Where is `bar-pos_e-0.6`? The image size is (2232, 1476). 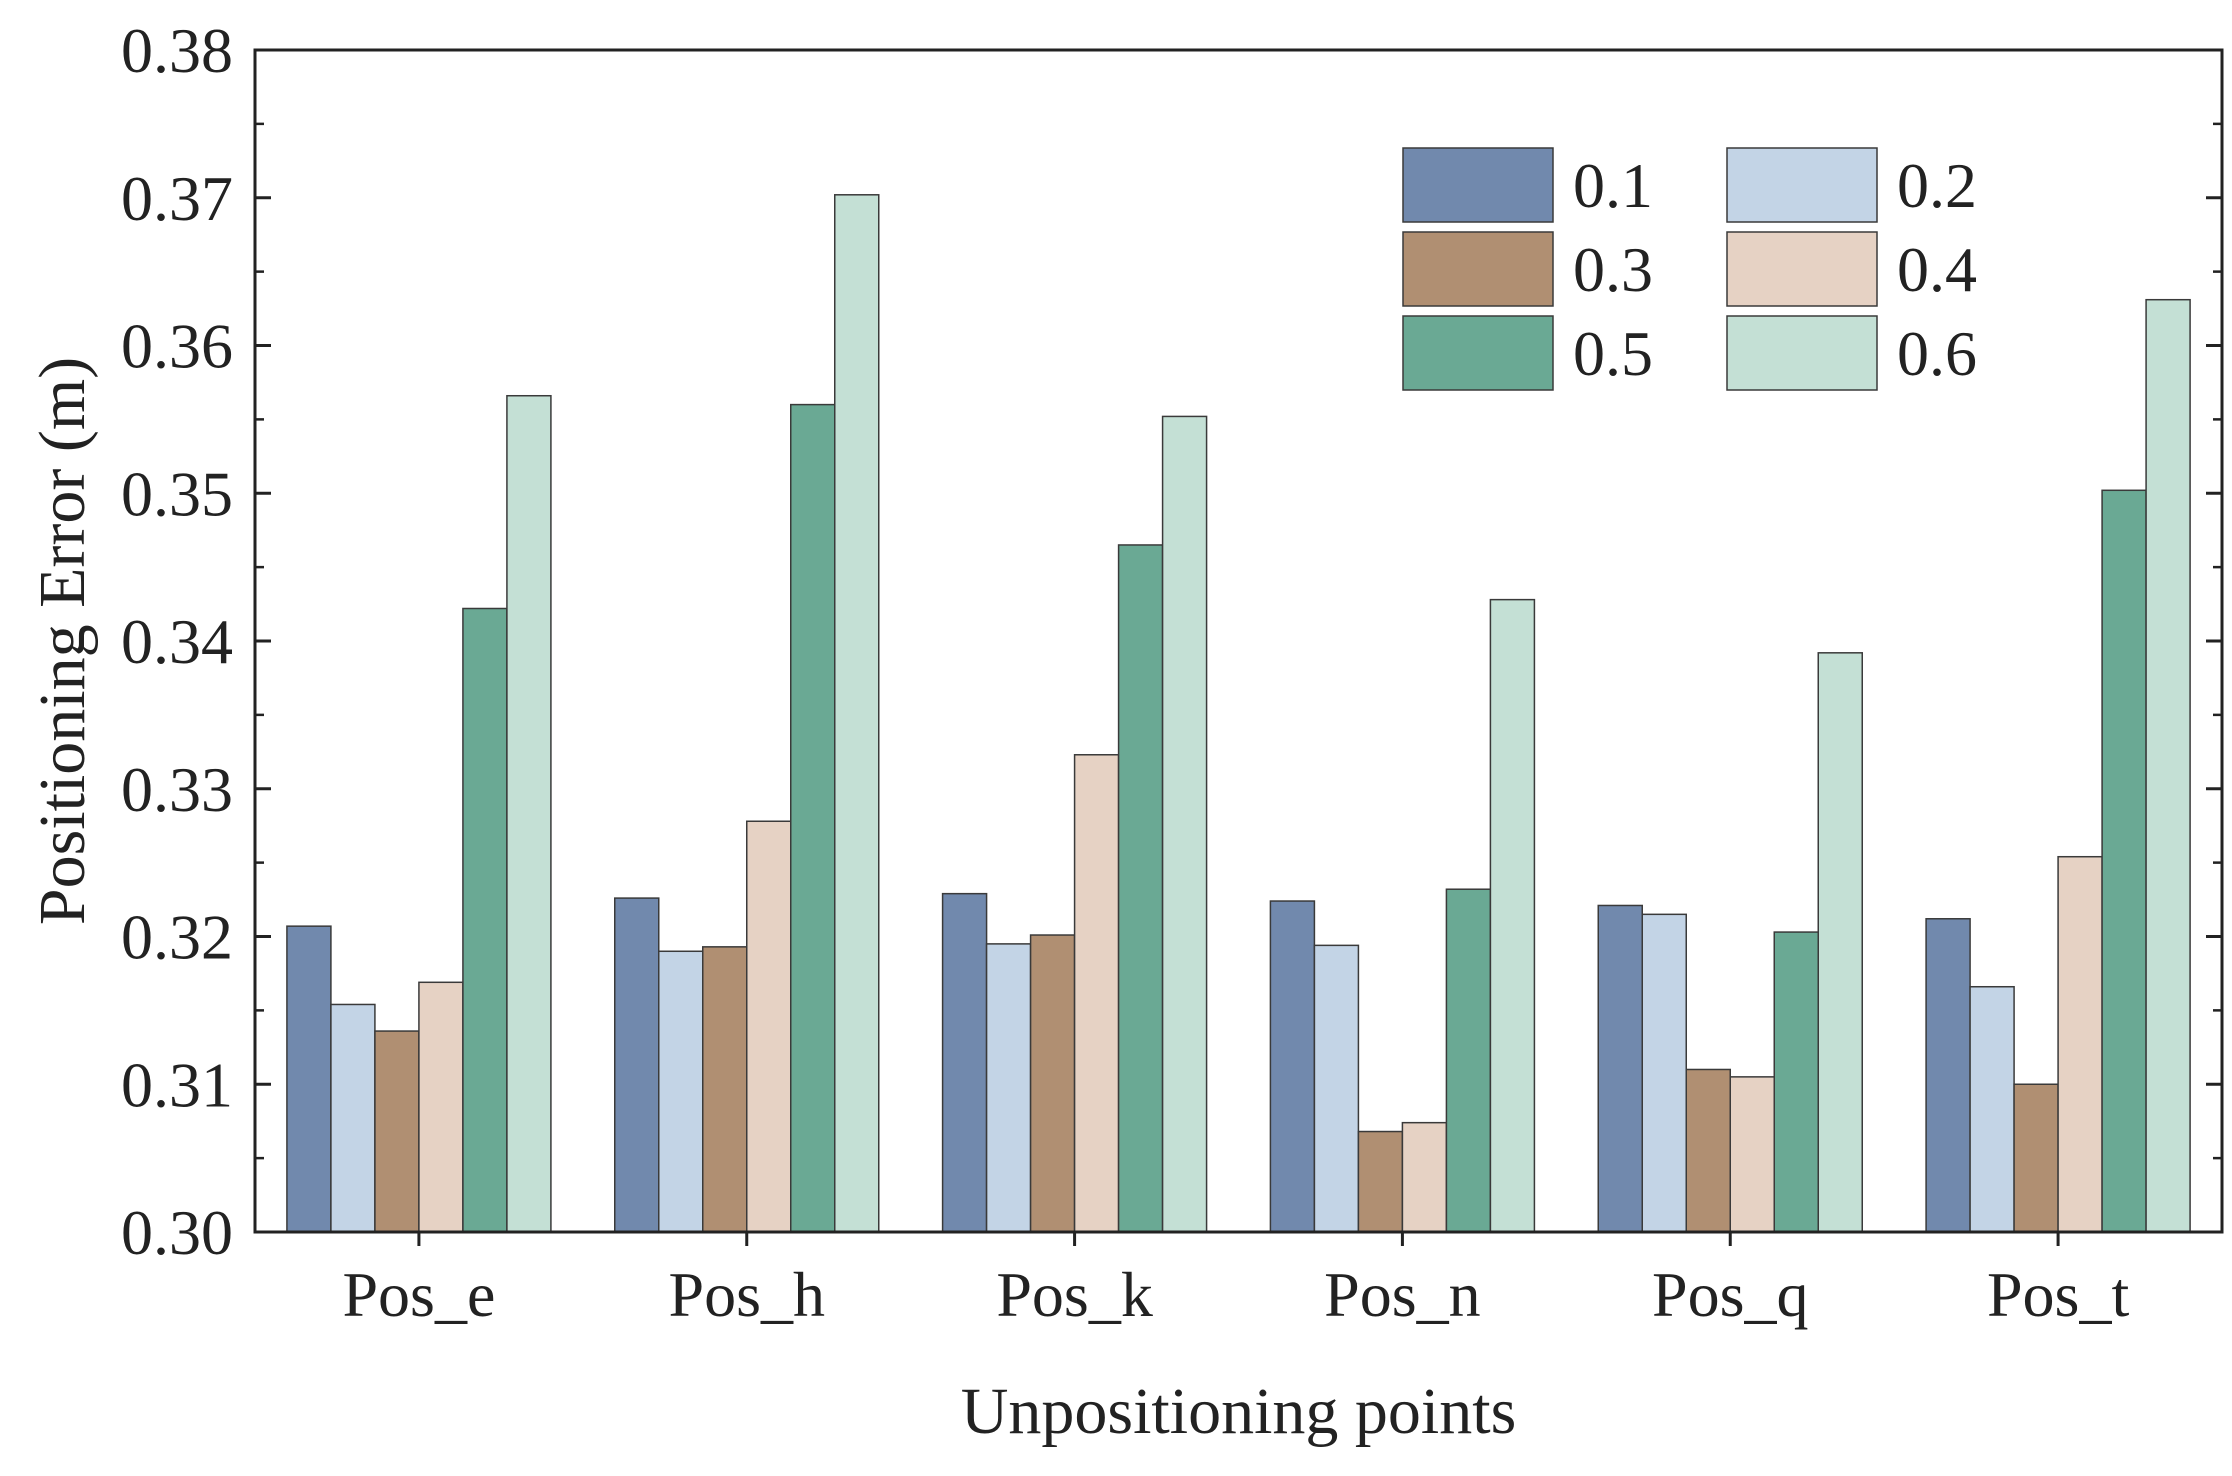
bar-pos_e-0.6 is located at coordinates (529, 813).